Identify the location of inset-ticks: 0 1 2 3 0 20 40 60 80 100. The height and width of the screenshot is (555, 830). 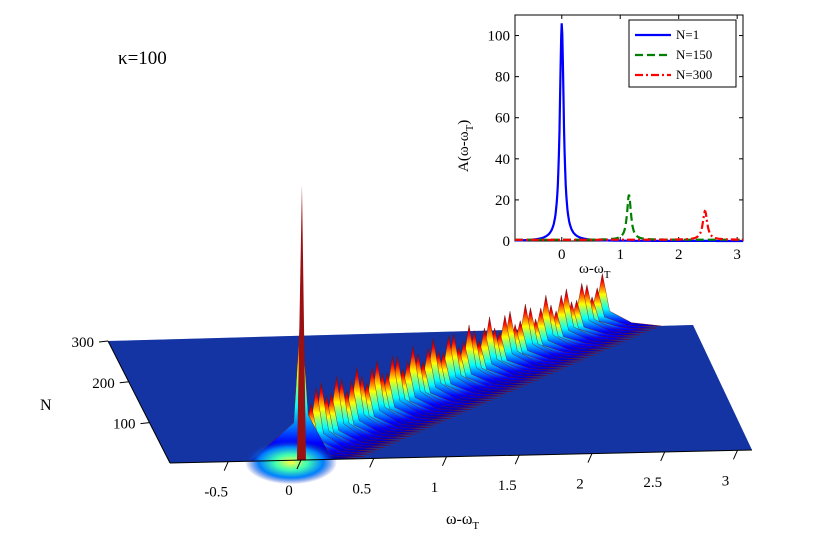
(615, 139).